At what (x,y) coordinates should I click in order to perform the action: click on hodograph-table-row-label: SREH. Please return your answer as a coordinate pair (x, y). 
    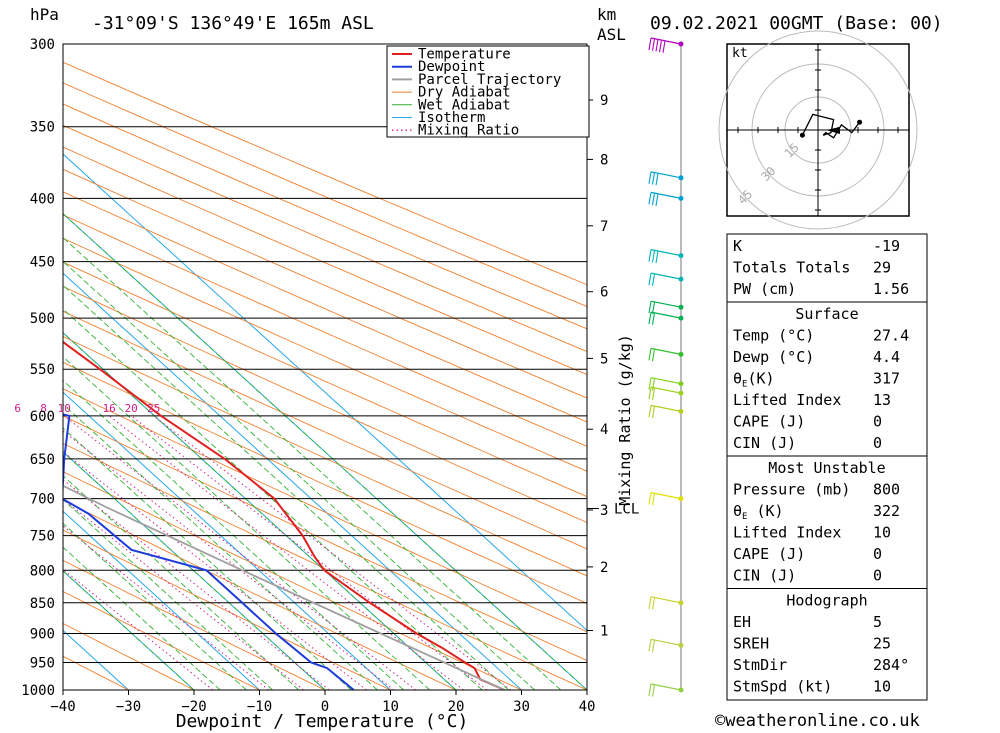
    Looking at the image, I should click on (751, 644).